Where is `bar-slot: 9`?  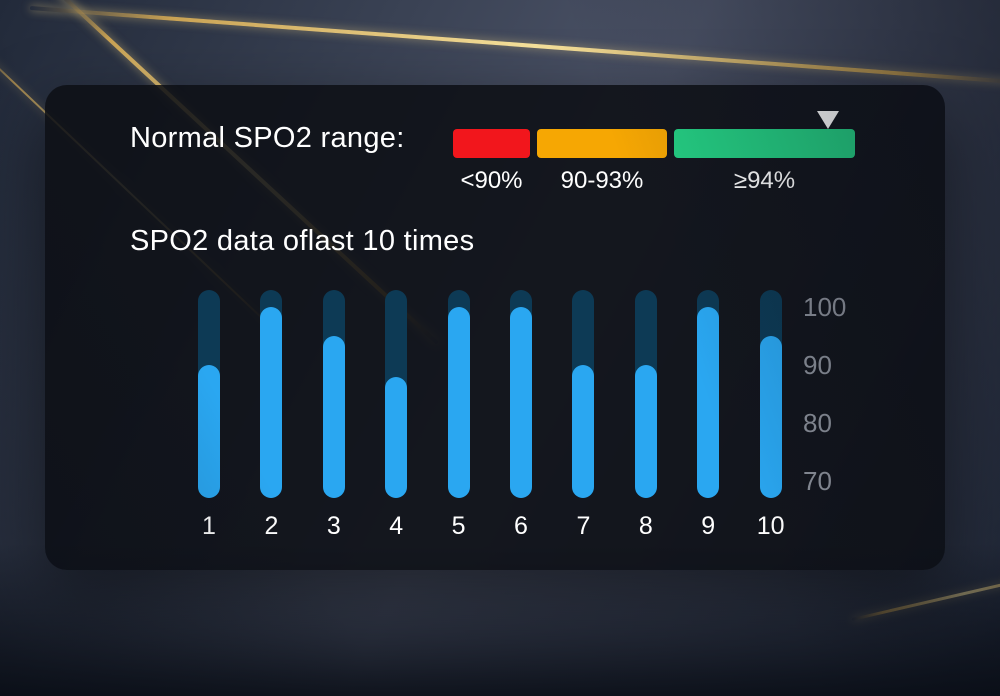 bar-slot: 9 is located at coordinates (708, 415).